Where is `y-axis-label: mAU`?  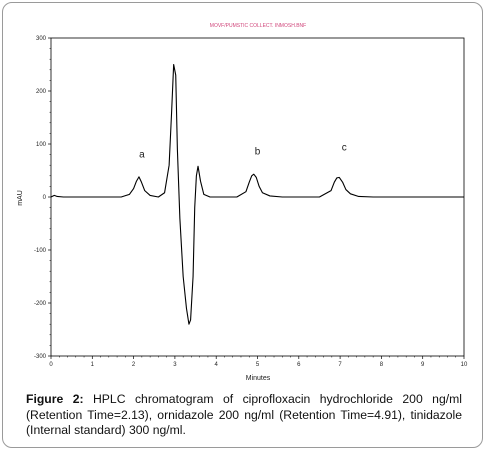
y-axis-label: mAU is located at coordinates (20, 198).